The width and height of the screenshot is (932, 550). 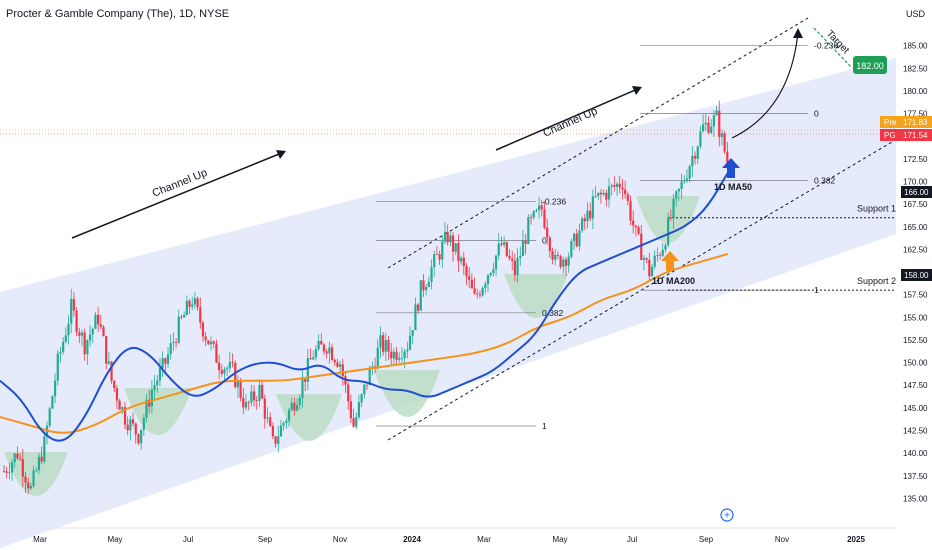 I want to click on fib2-label-0: -0.236, so click(x=826, y=46).